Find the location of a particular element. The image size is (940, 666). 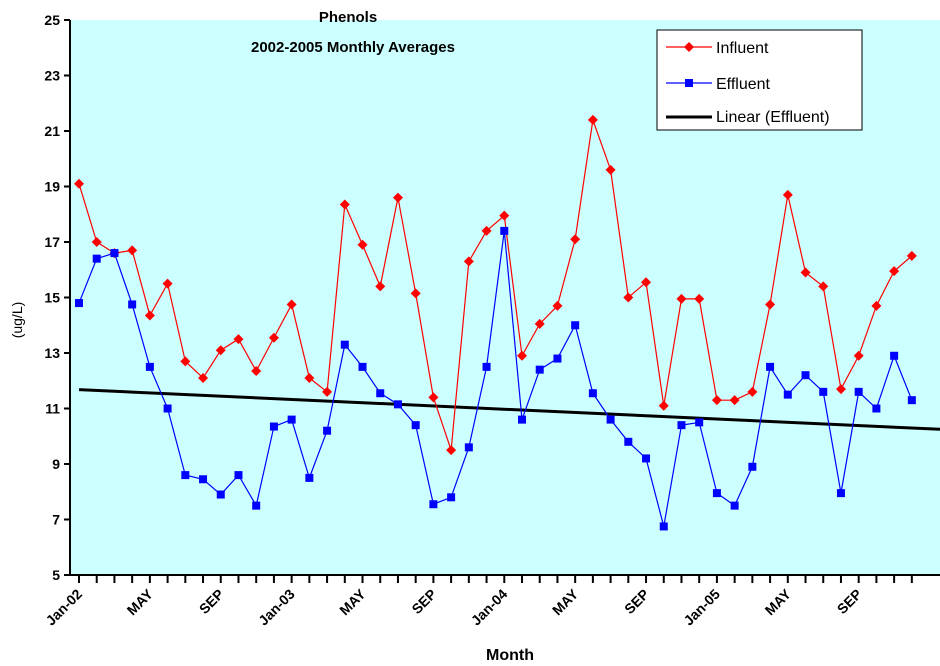

y-tick-label: 25 is located at coordinates (52, 20).